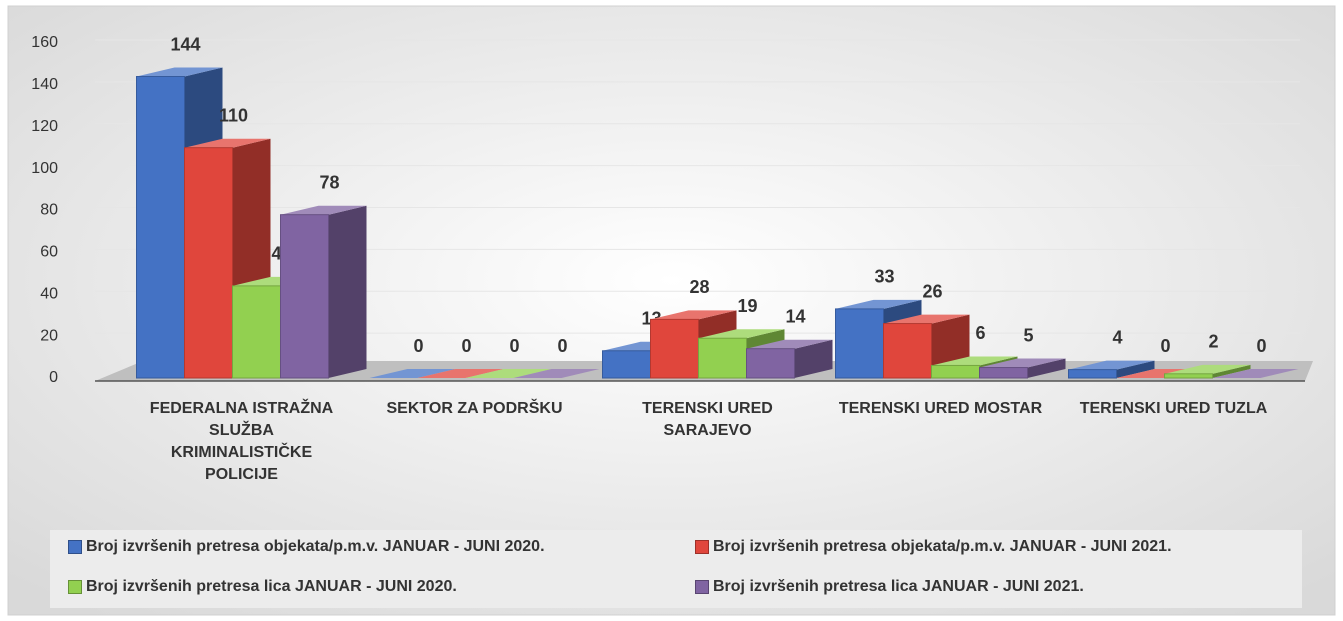 This screenshot has height=621, width=1343. Describe the element at coordinates (44, 42) in the screenshot. I see `y-tick-label: 160` at that location.